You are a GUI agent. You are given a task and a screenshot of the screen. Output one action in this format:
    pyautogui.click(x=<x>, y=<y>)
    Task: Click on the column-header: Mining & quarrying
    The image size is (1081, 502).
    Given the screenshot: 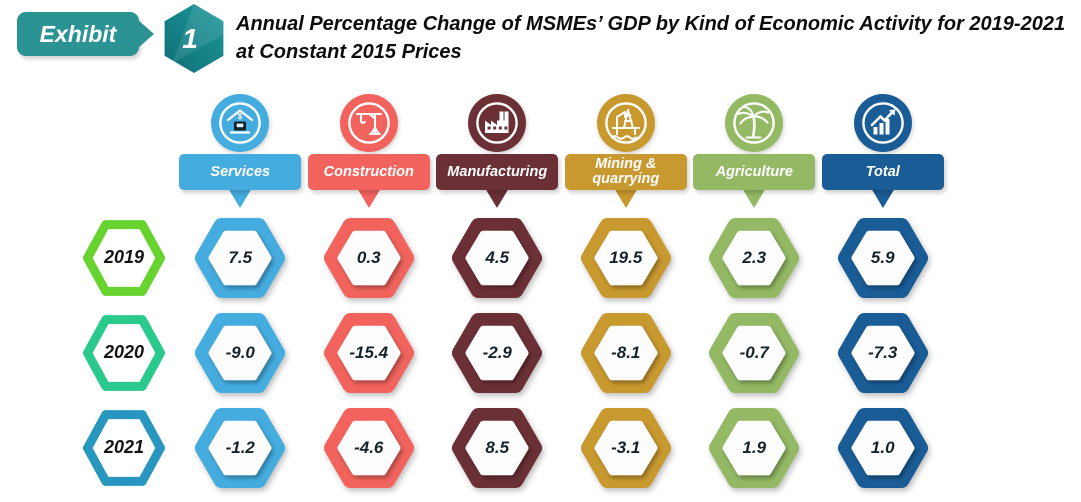 What is the action you would take?
    pyautogui.click(x=625, y=172)
    